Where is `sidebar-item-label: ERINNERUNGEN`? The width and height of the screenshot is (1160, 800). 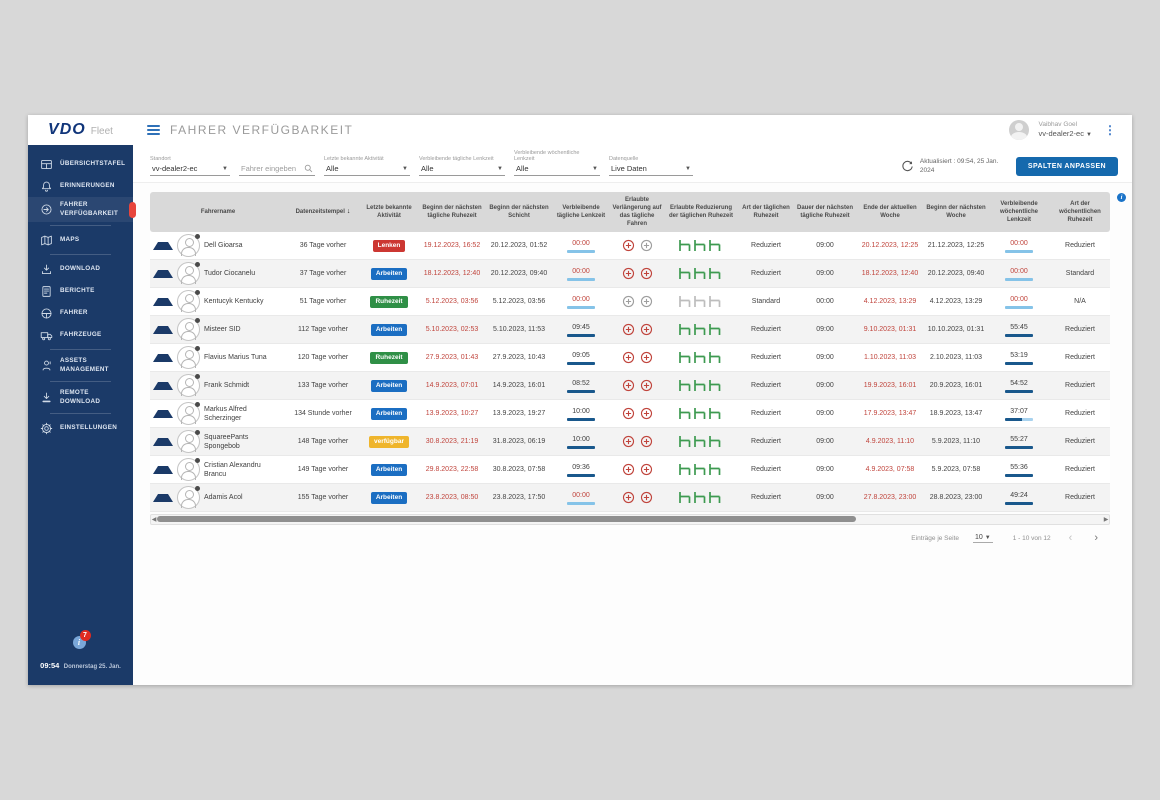
sidebar-item-label: ERINNERUNGEN is located at coordinates (87, 185).